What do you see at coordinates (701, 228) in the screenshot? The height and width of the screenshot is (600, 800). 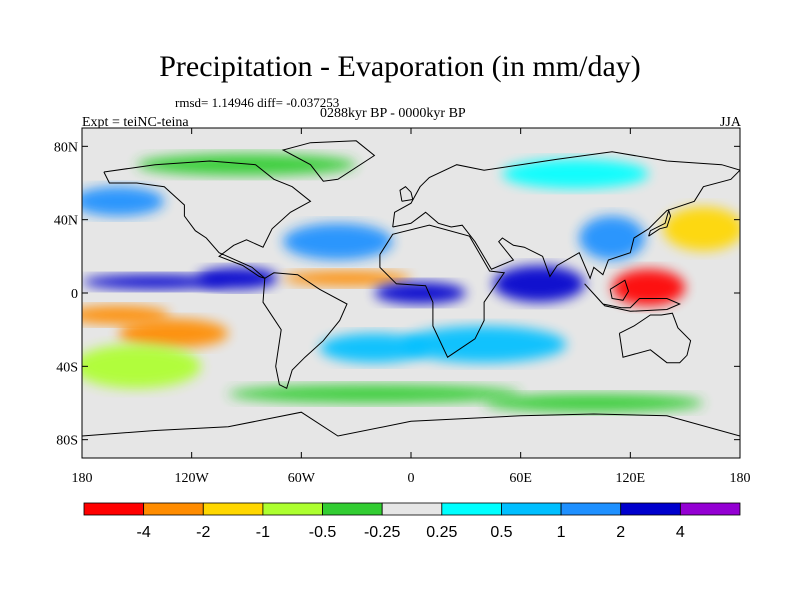 I see `field-region-north-pacific-dry` at bounding box center [701, 228].